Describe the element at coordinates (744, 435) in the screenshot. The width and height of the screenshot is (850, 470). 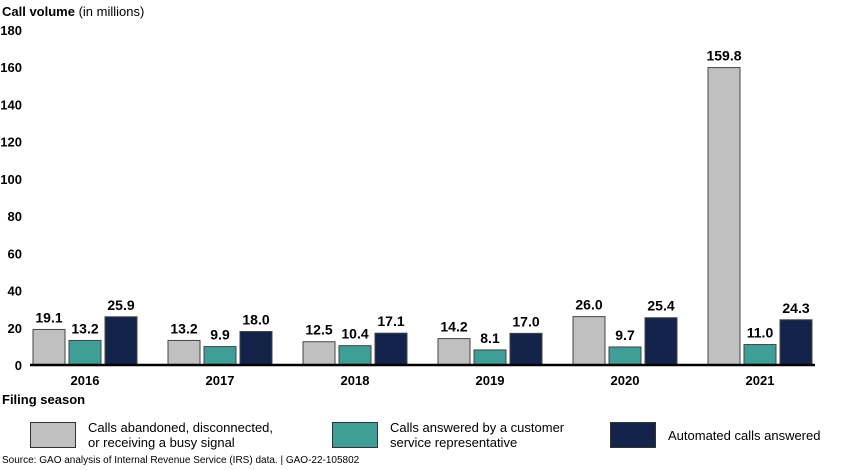
I see `legend-label-automated: Automated calls answered` at that location.